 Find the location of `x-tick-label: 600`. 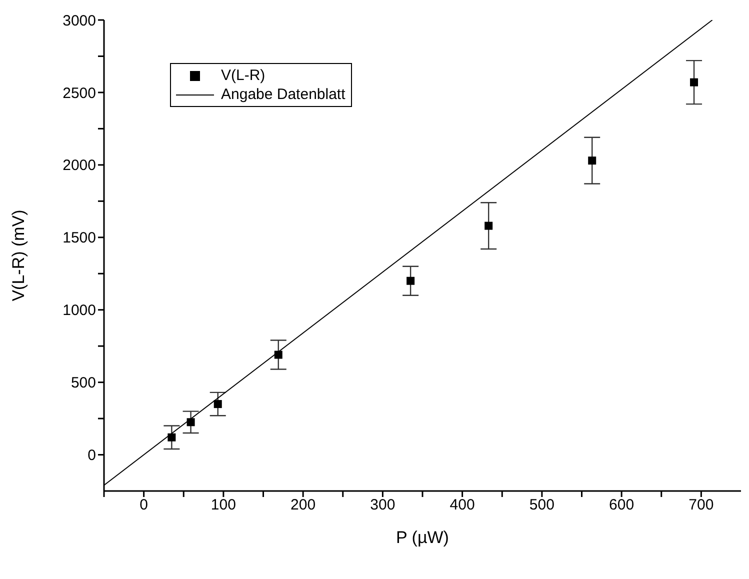

x-tick-label: 600 is located at coordinates (621, 505).